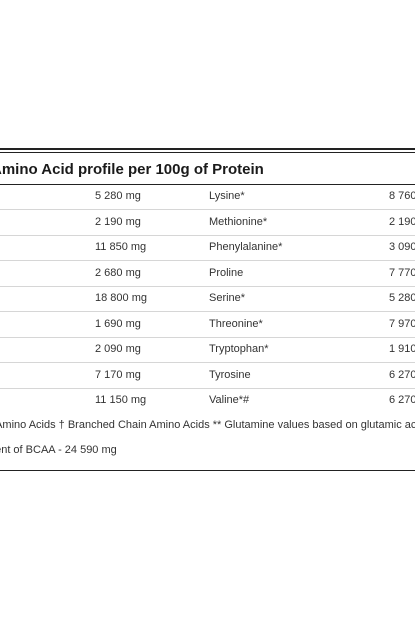  I want to click on right-value-cell: 2 190, so click(402, 221).